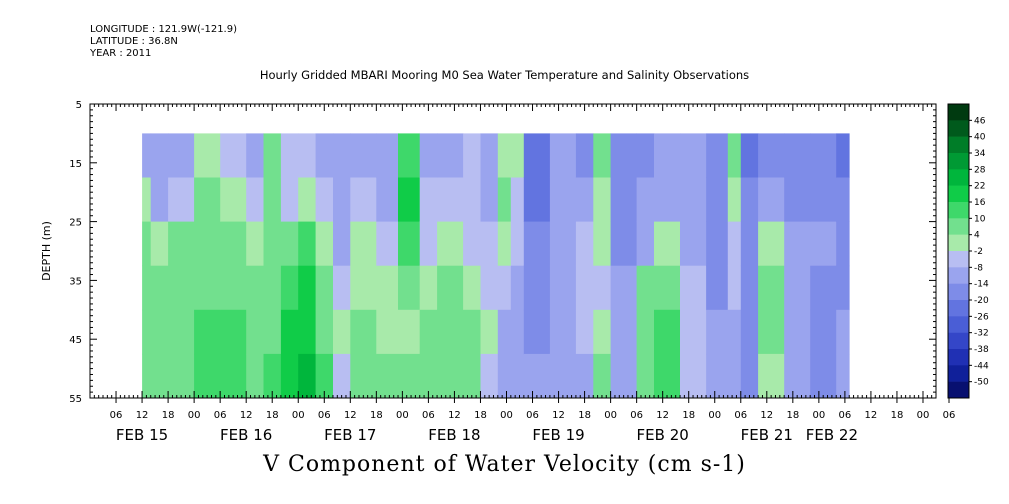 The height and width of the screenshot is (504, 1009). I want to click on y-tick-label: 55, so click(75, 399).